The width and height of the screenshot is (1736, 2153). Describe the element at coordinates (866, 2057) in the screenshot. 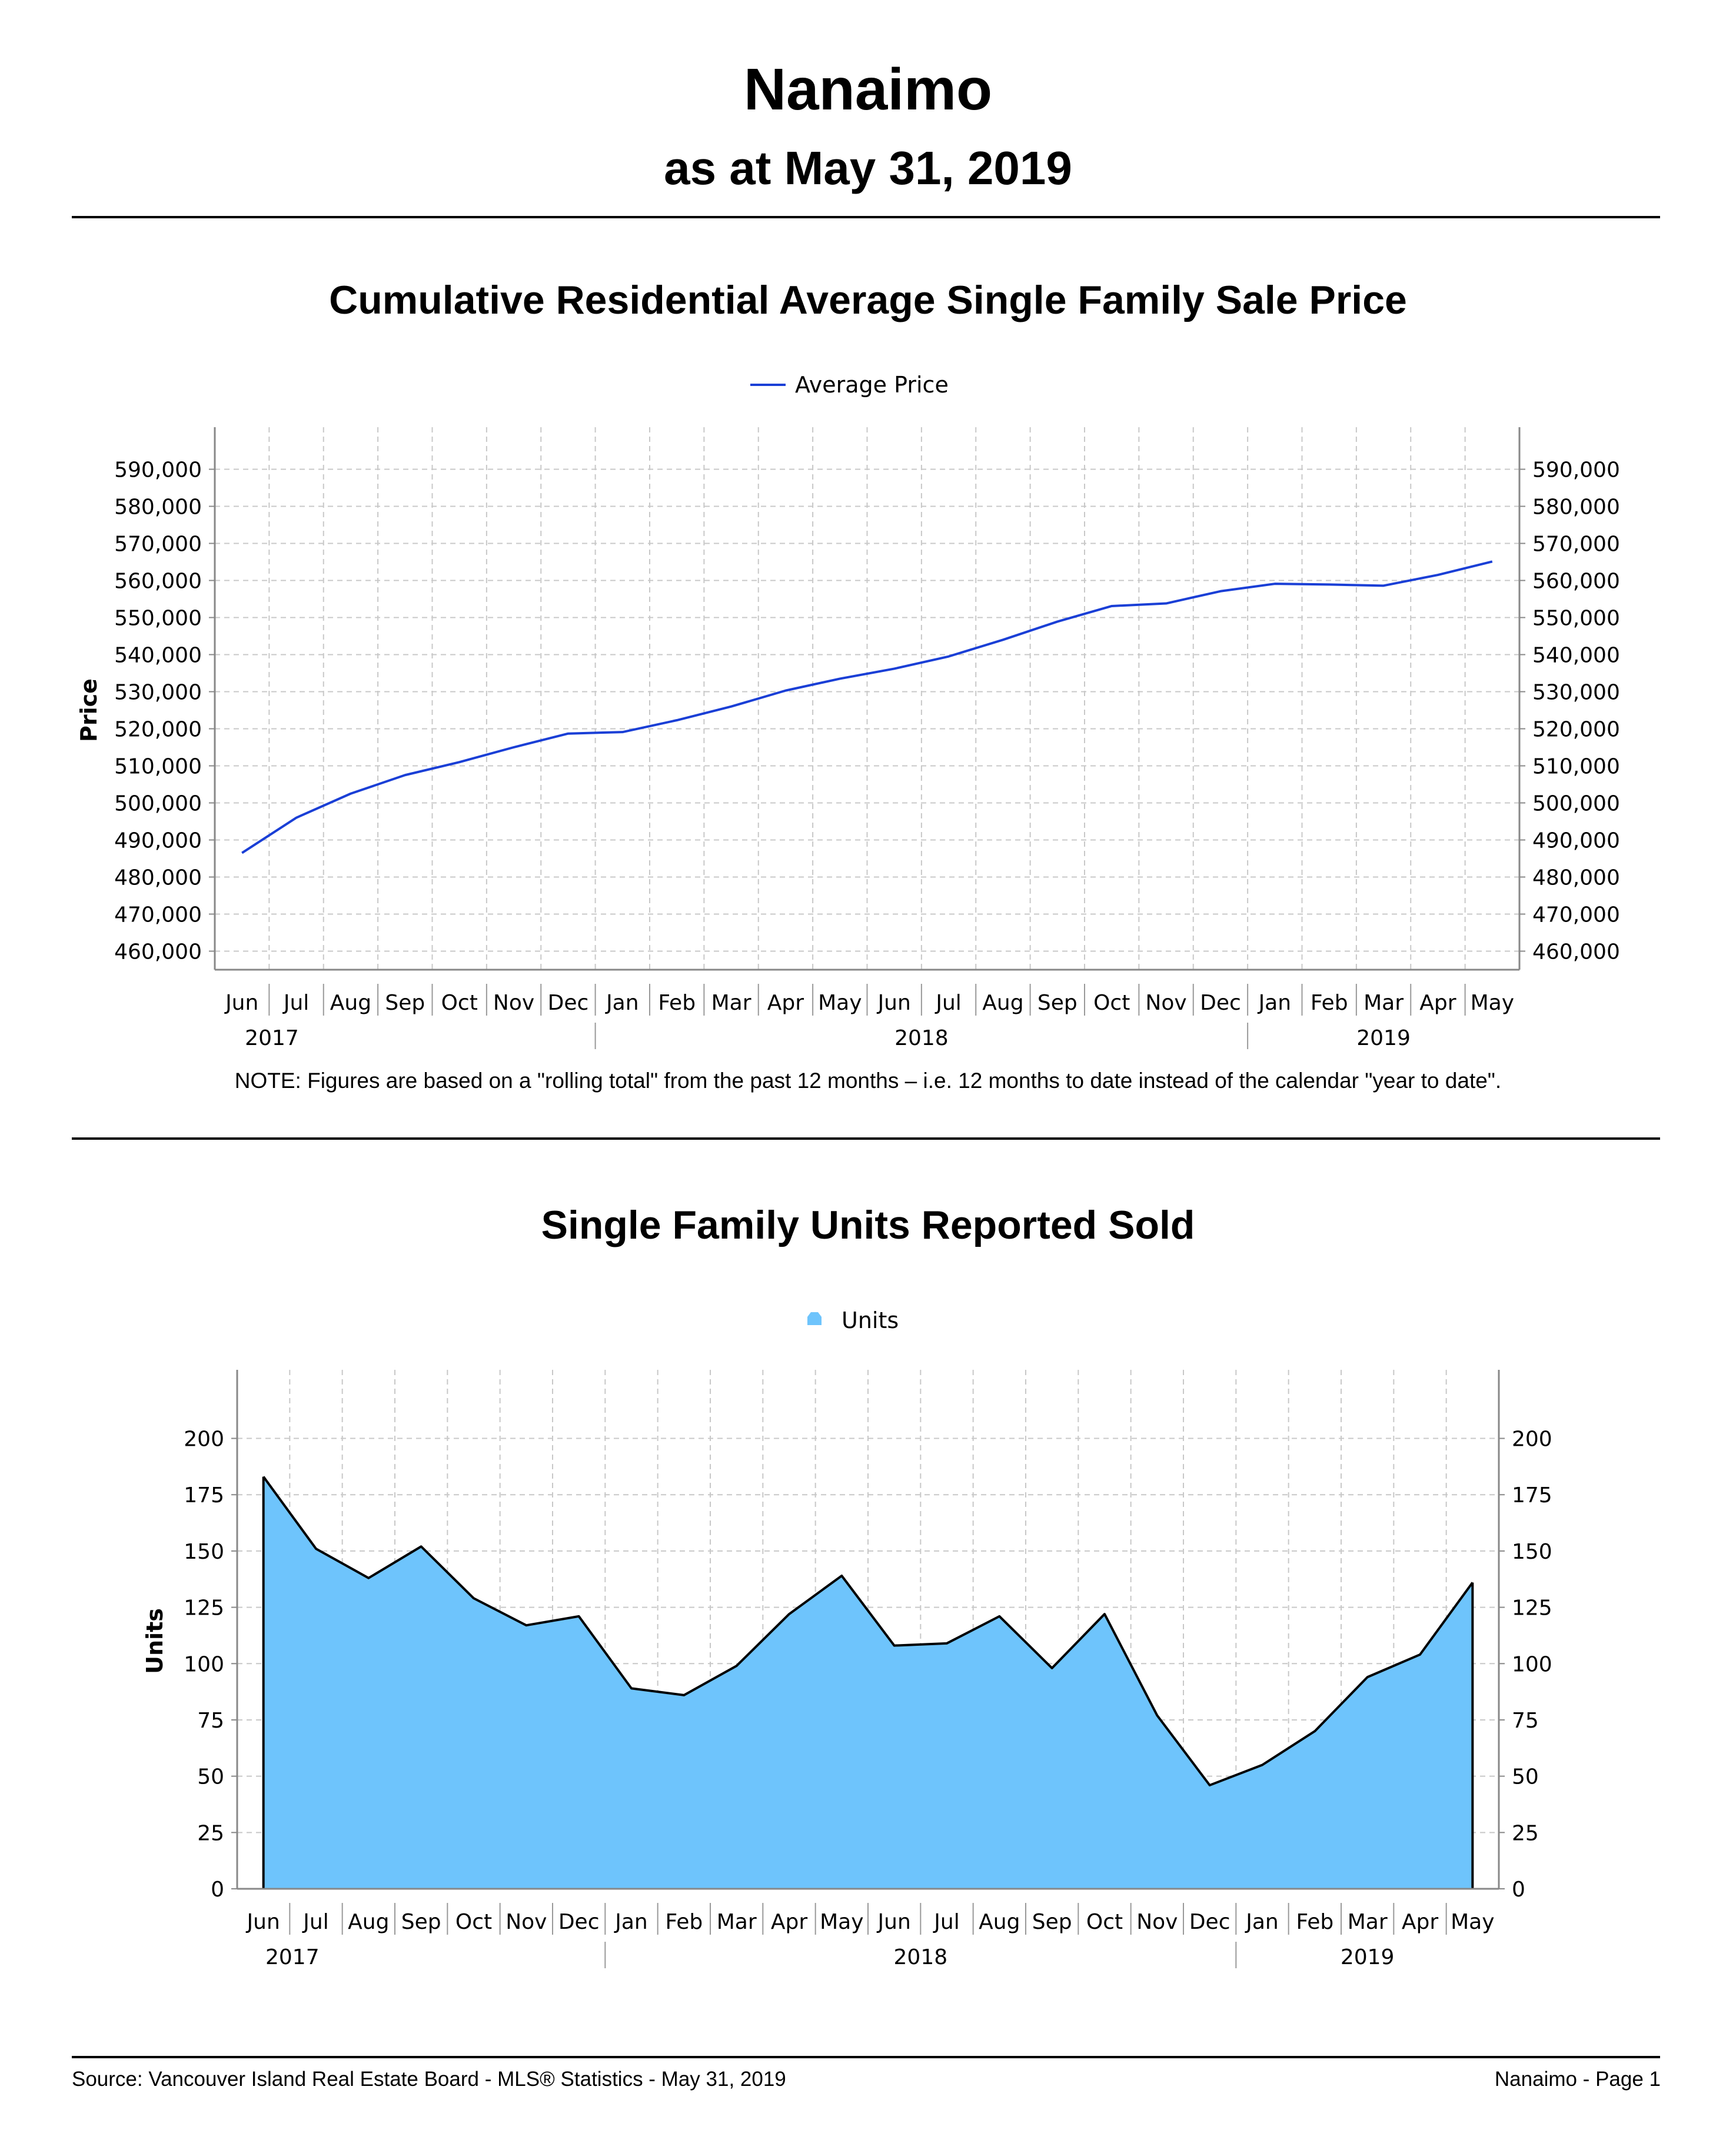

I see `footer-divider` at that location.